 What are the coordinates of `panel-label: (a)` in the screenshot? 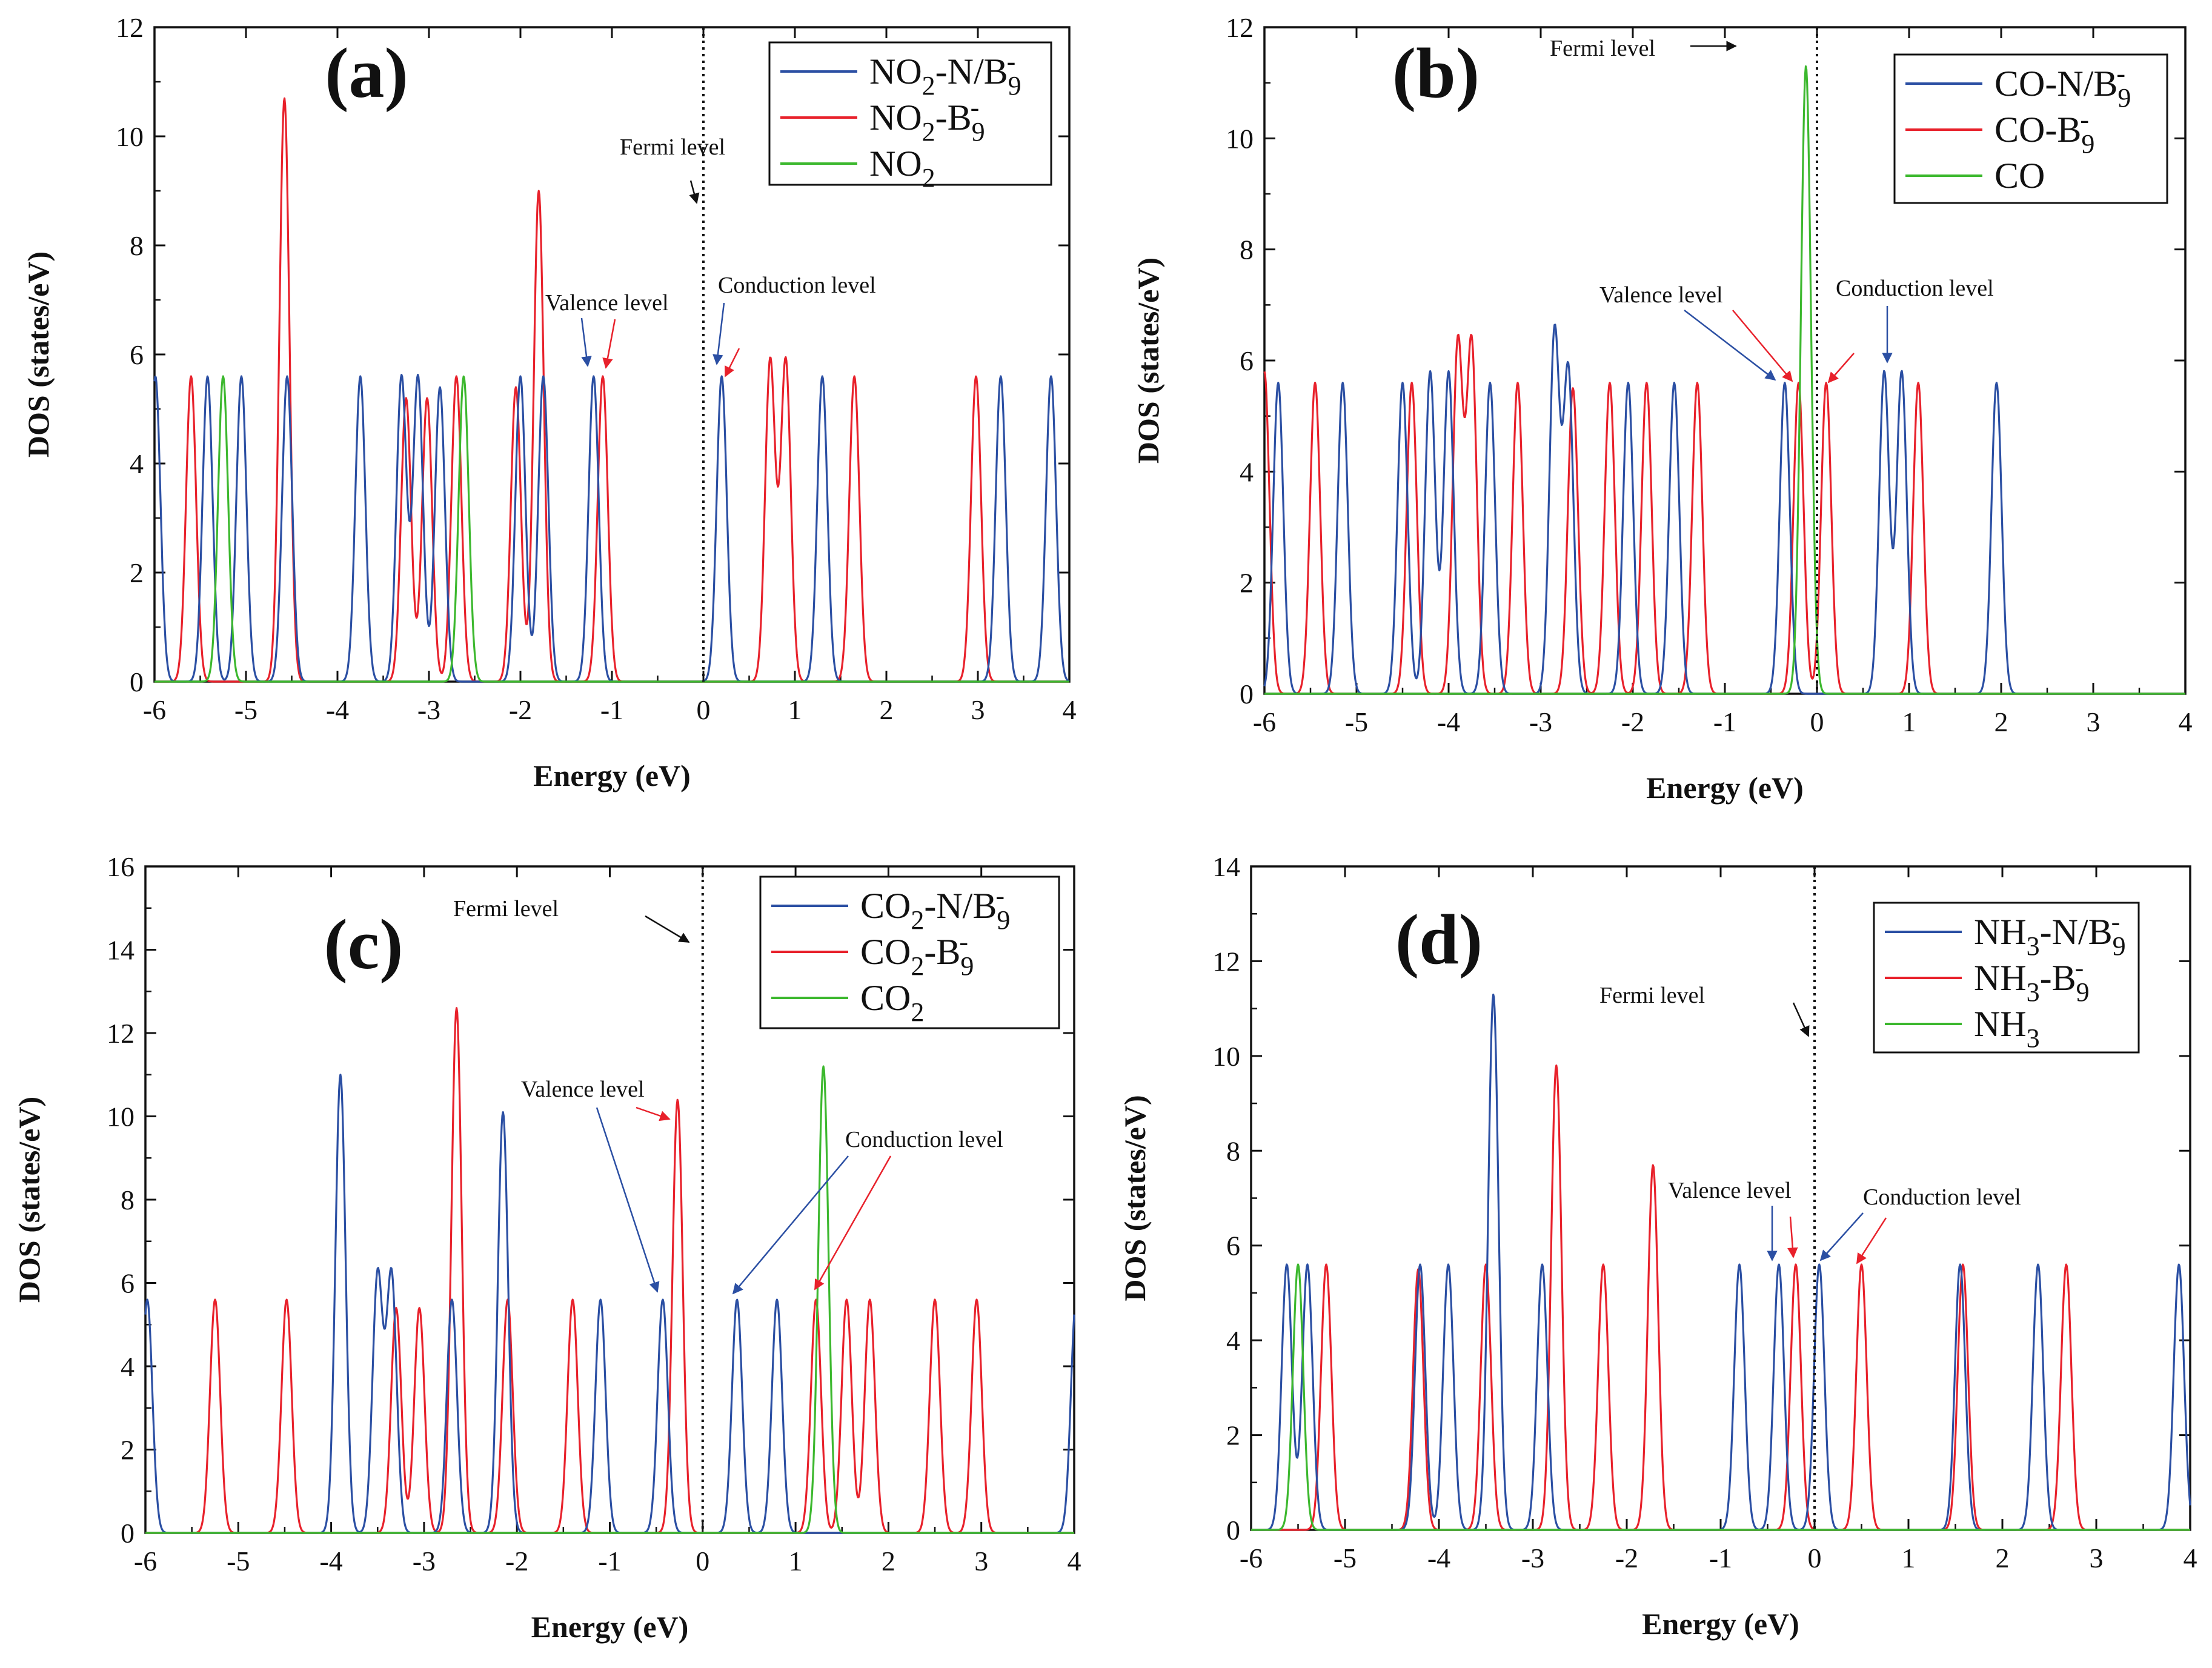 It's located at (367, 73).